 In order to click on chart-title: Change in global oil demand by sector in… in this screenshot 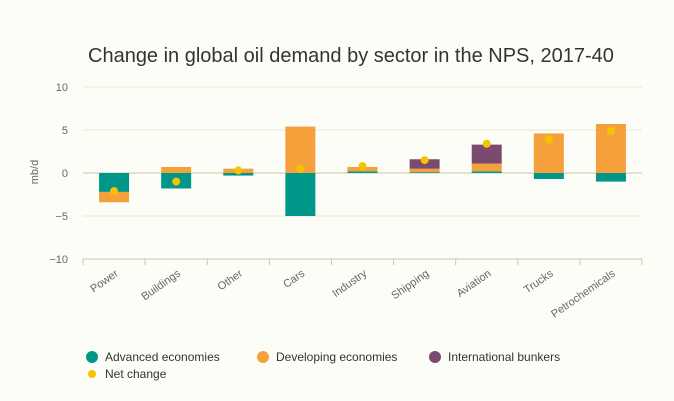, I will do `click(351, 56)`.